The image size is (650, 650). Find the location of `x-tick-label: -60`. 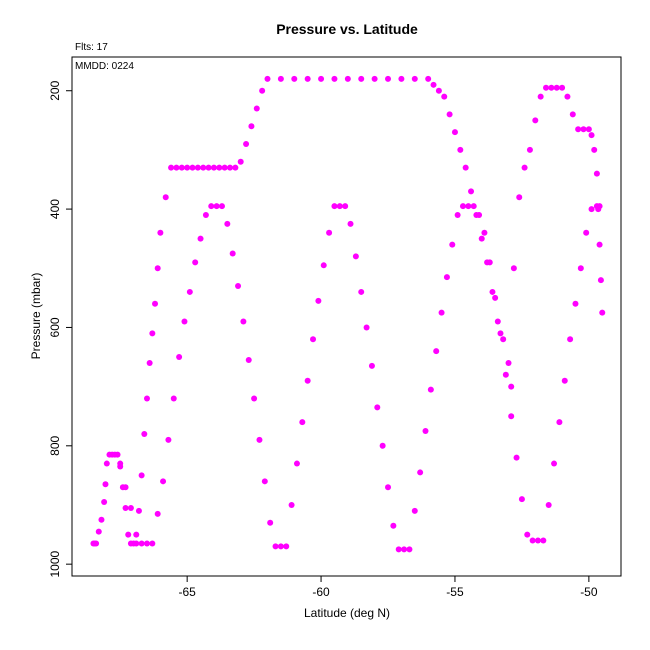

x-tick-label: -60 is located at coordinates (321, 592).